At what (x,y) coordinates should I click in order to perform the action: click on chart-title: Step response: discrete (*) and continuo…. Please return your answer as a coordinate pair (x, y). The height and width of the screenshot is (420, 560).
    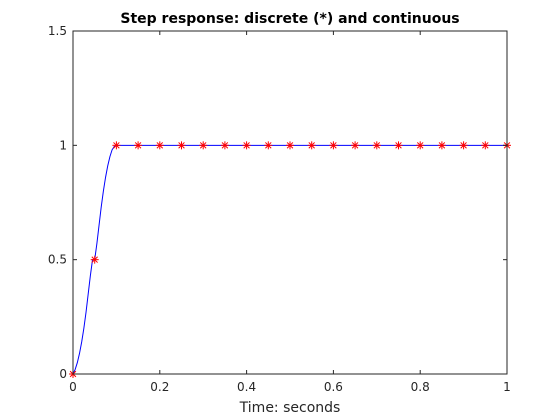
    Looking at the image, I should click on (289, 19).